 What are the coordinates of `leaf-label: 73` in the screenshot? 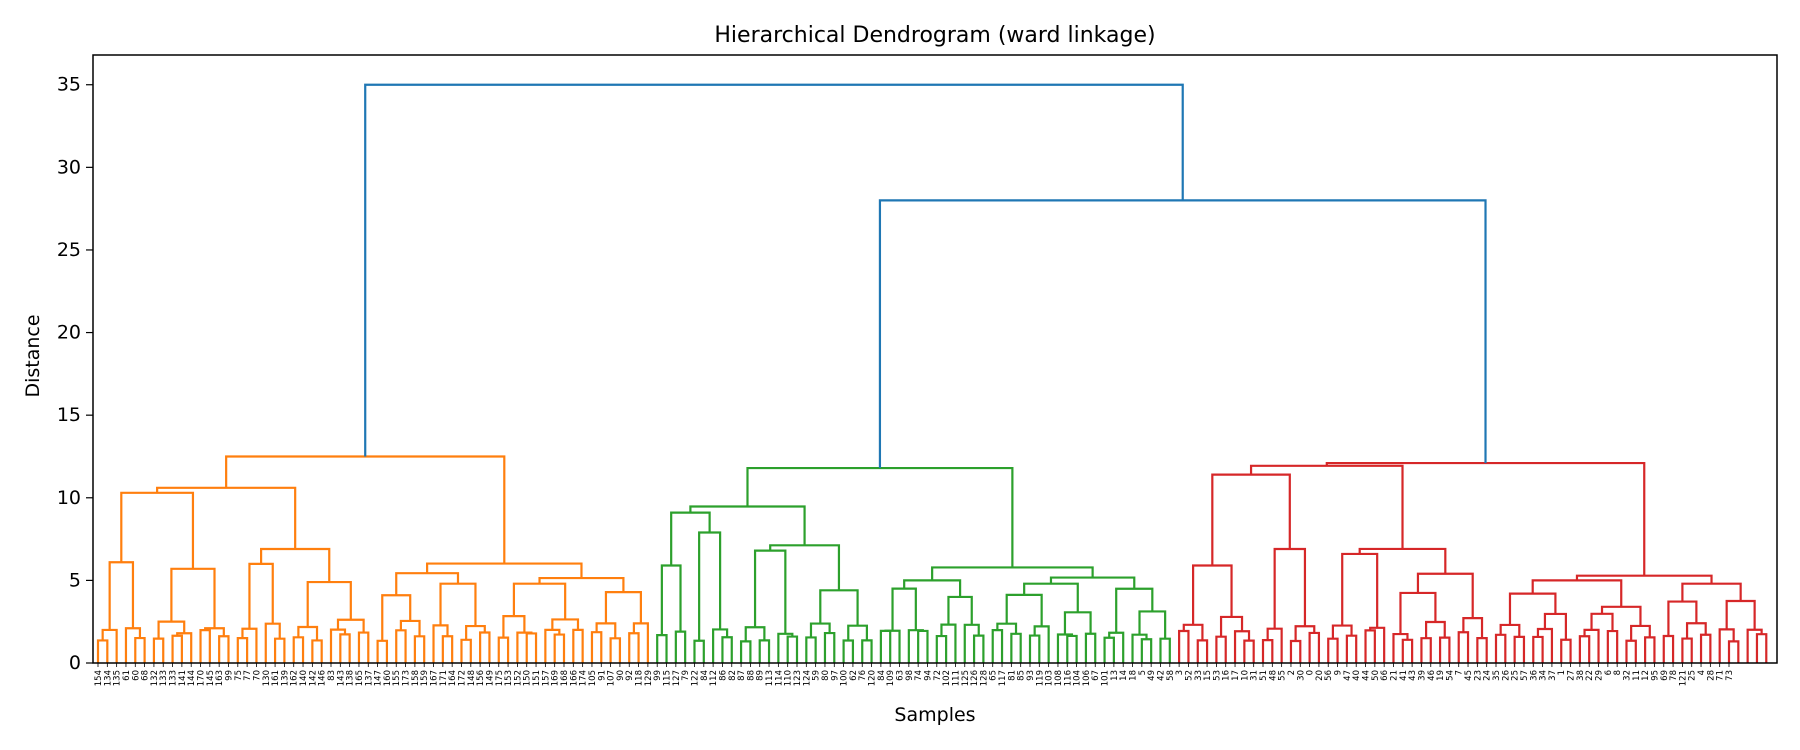 It's located at (1730, 675).